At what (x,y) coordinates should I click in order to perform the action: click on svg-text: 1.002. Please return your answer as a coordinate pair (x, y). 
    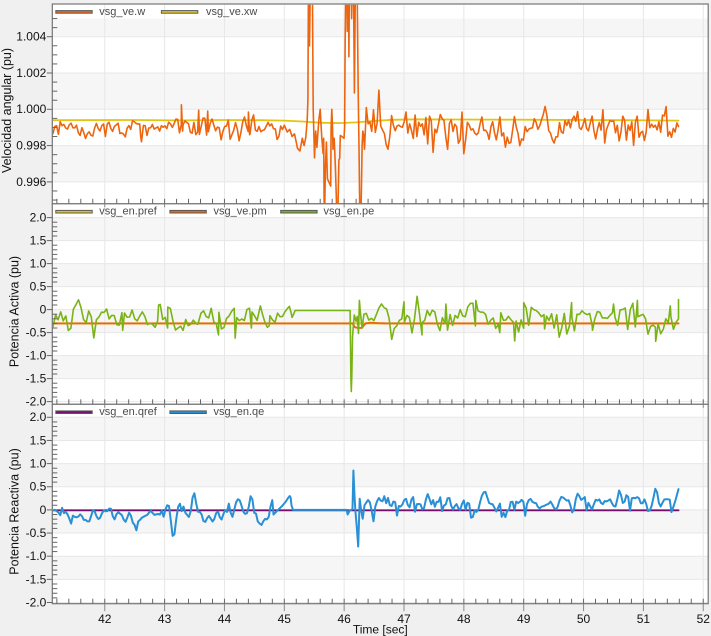
    Looking at the image, I should click on (31, 73).